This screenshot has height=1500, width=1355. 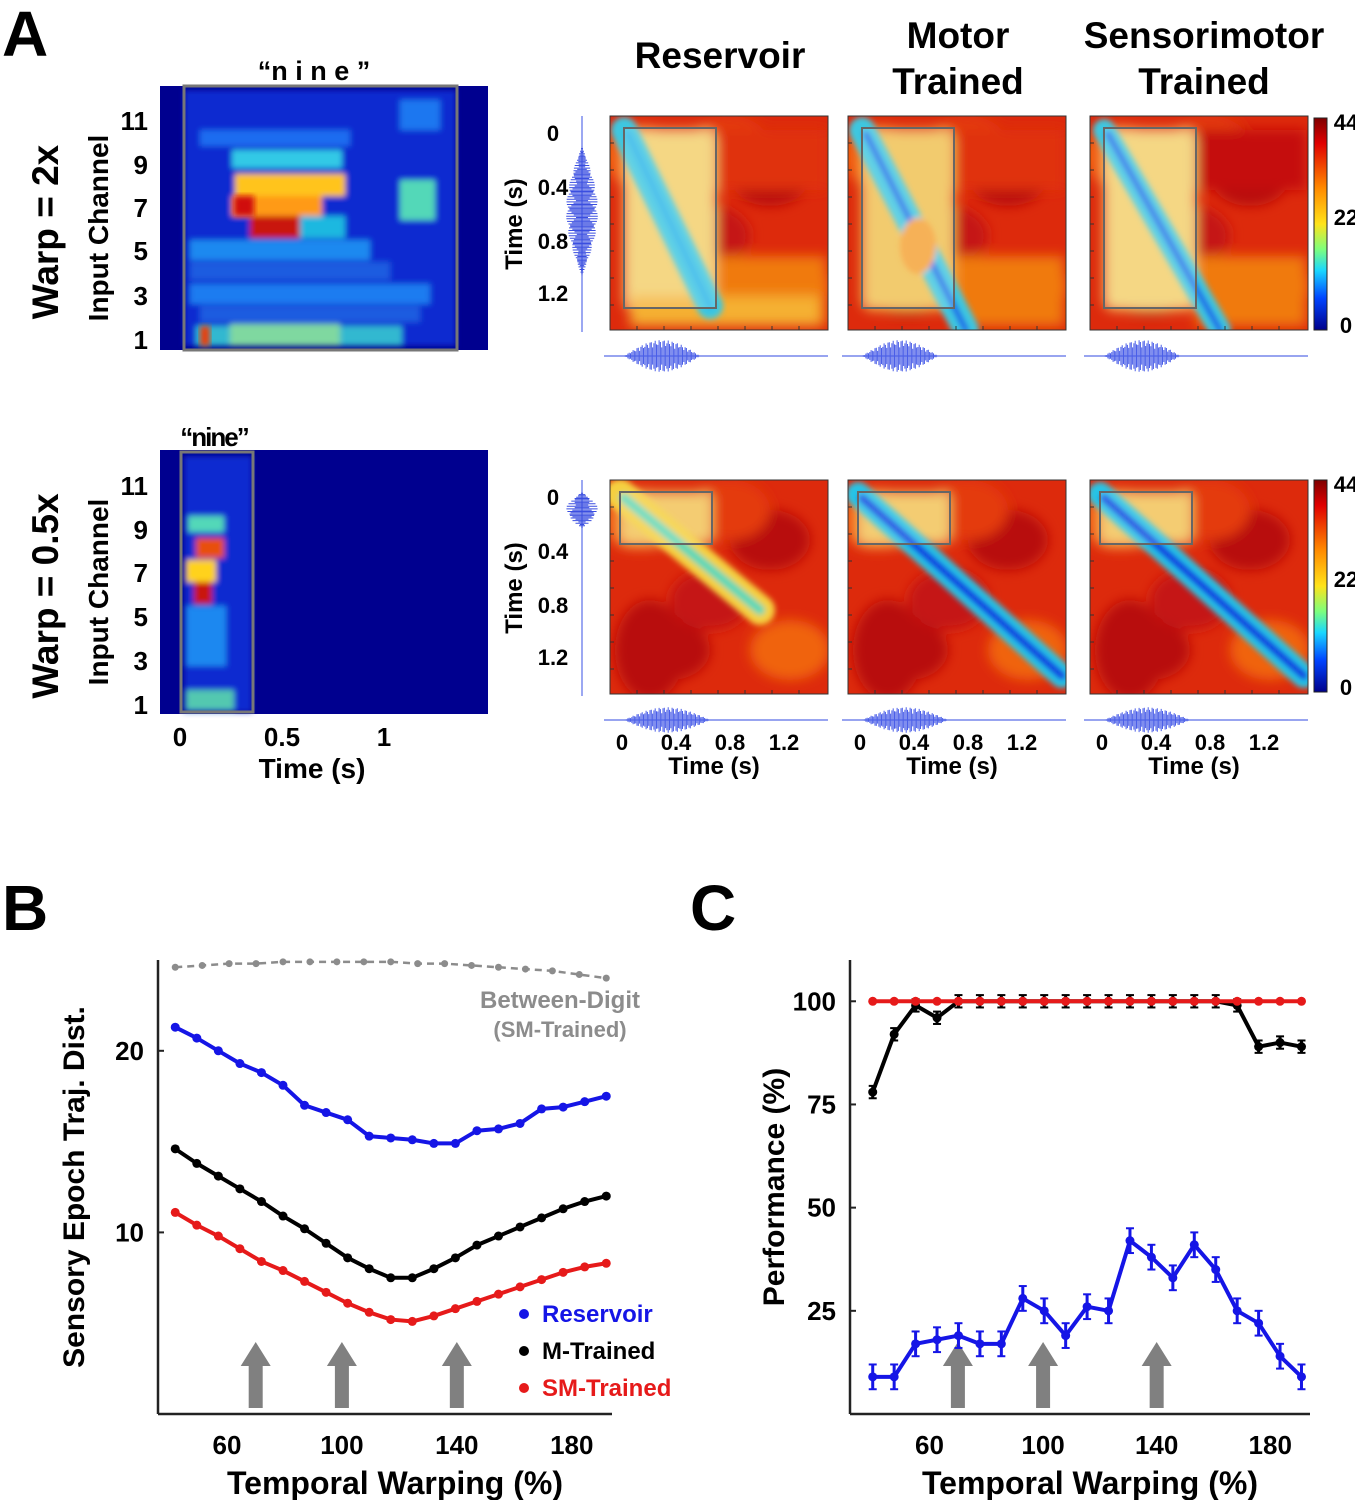 I want to click on spectrogram-time-tick: 0.5, so click(x=282, y=737).